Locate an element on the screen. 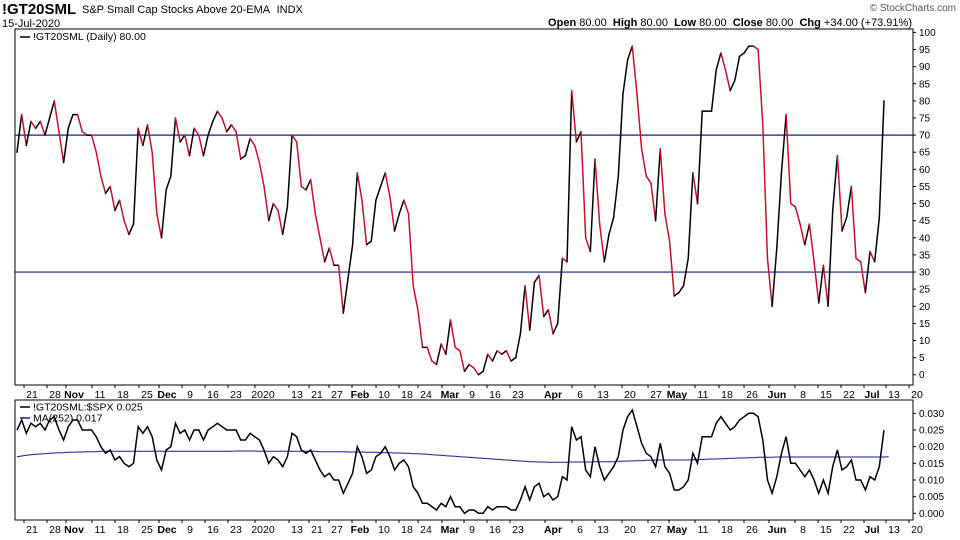 The height and width of the screenshot is (540, 960). index-name: S&P Small Cap Stocks Above 20-EMA is located at coordinates (176, 10).